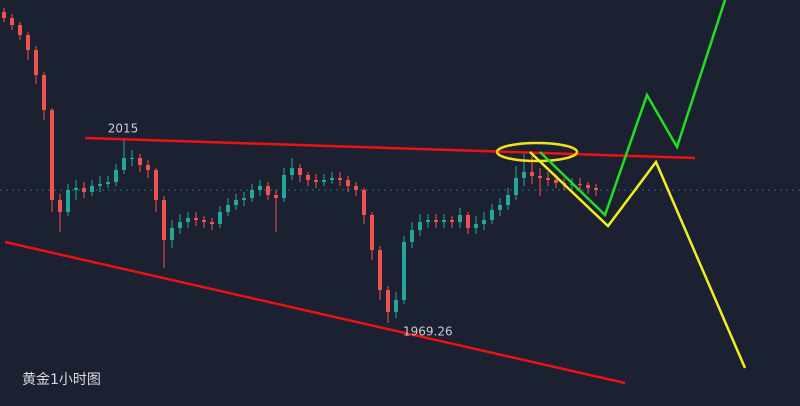 The width and height of the screenshot is (800, 406). What do you see at coordinates (428, 331) in the screenshot?
I see `low-label: 1969.26` at bounding box center [428, 331].